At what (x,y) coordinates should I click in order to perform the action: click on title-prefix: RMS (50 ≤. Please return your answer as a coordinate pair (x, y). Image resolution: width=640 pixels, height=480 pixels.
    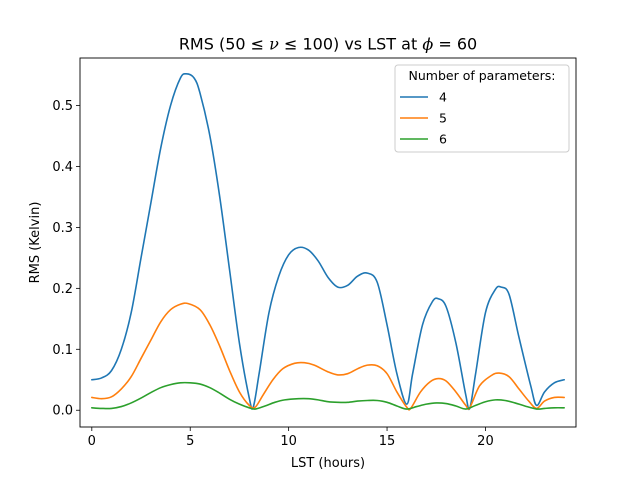
    Looking at the image, I should click on (224, 44).